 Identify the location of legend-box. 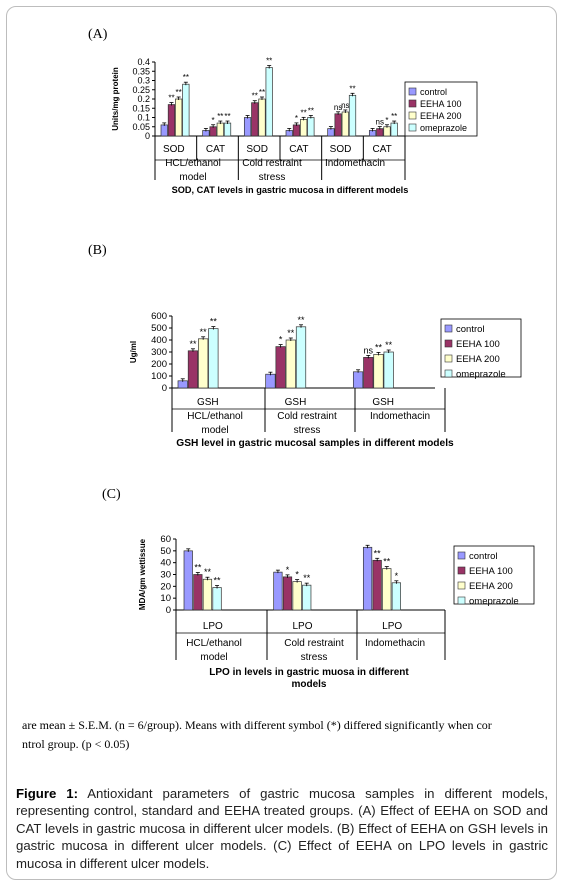
(441, 109).